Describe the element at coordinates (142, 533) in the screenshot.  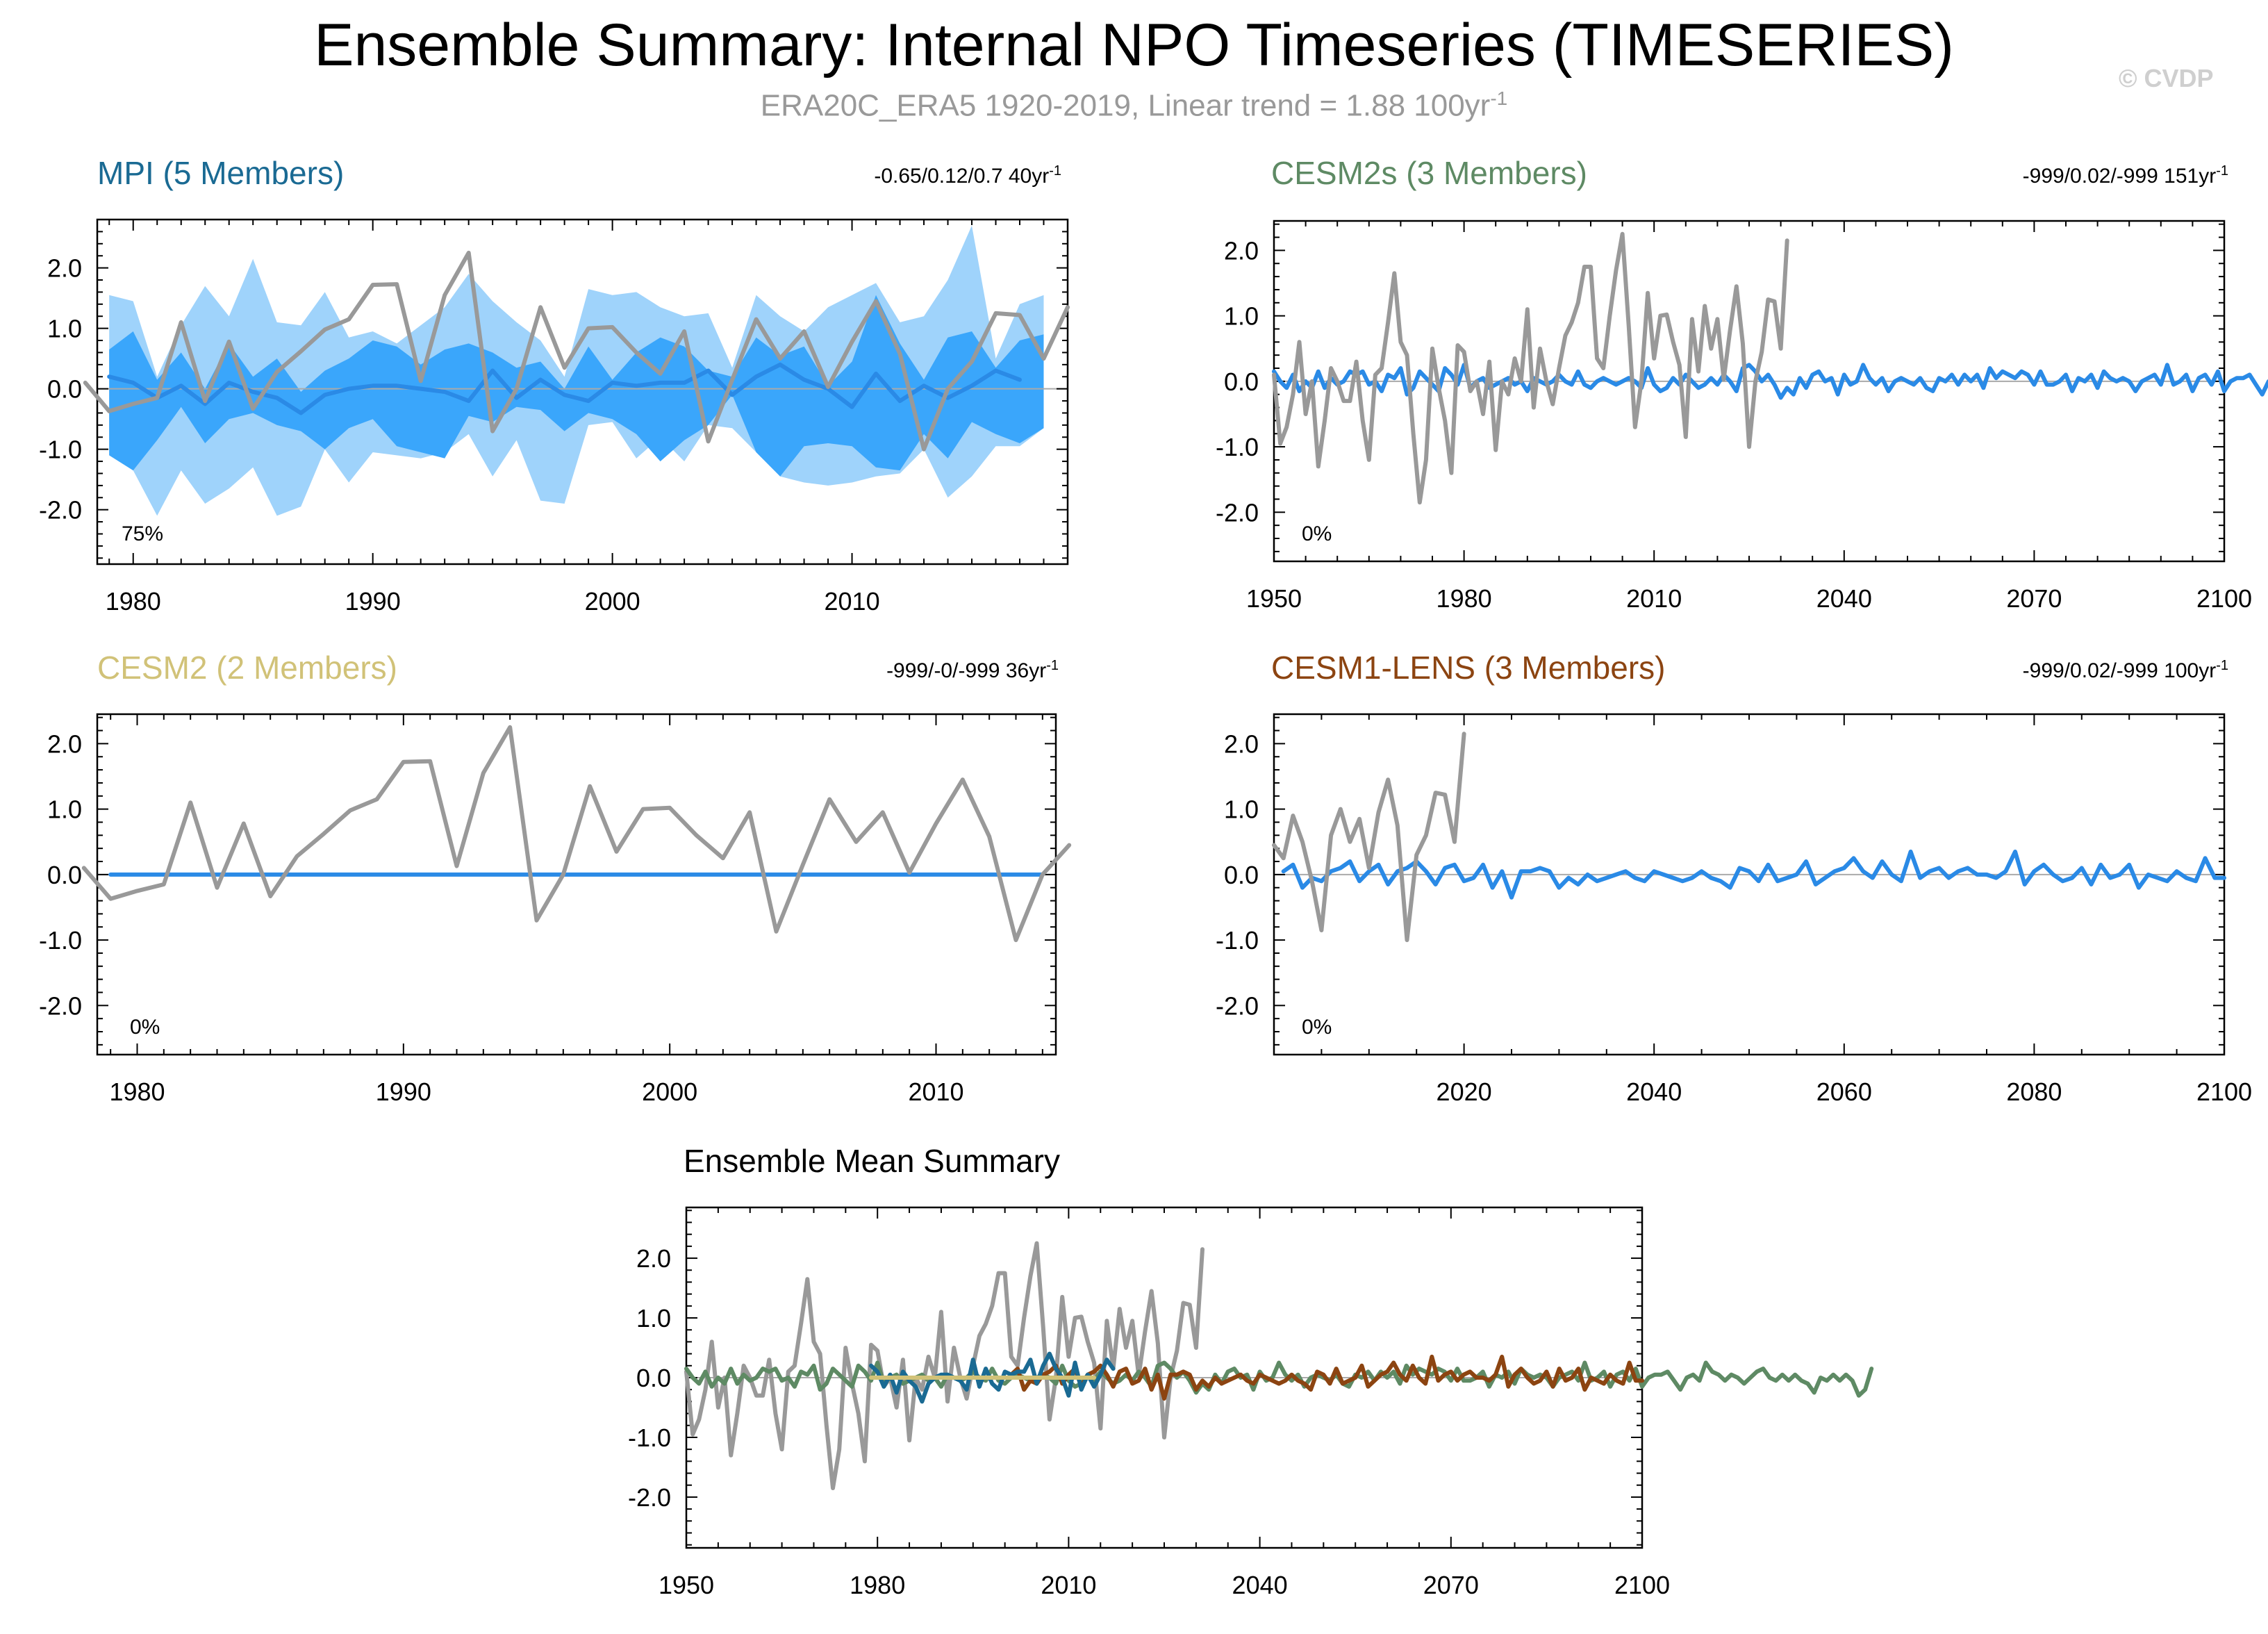
I see `percent-label: 75%` at that location.